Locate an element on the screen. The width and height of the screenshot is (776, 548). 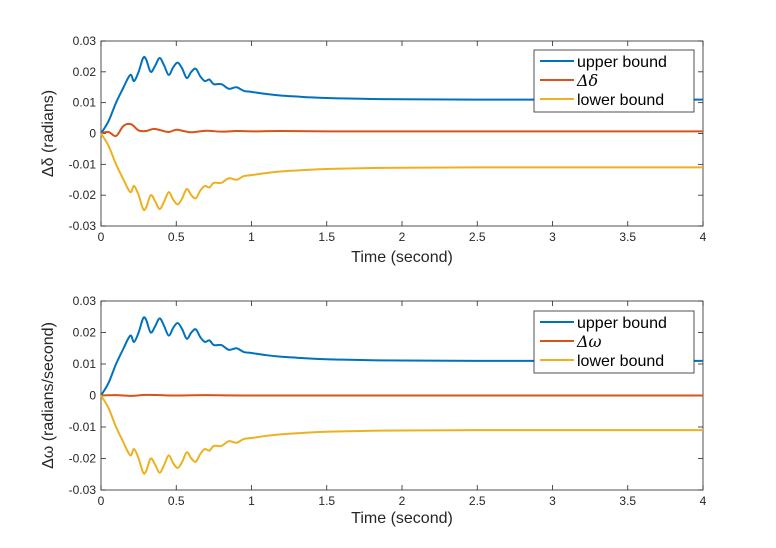
legend-label: Δω is located at coordinates (589, 341).